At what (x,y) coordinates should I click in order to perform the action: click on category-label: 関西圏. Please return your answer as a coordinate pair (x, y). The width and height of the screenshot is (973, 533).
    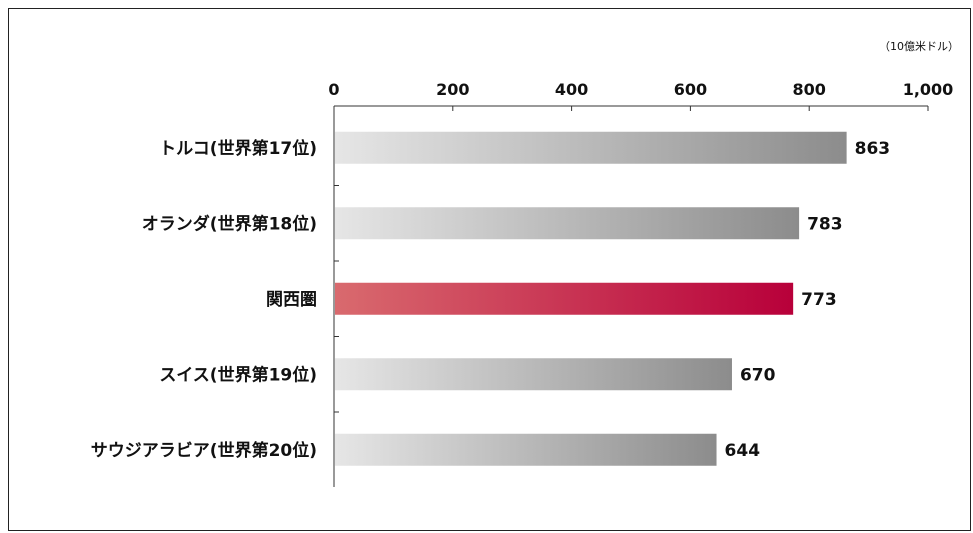
    Looking at the image, I should click on (291, 300).